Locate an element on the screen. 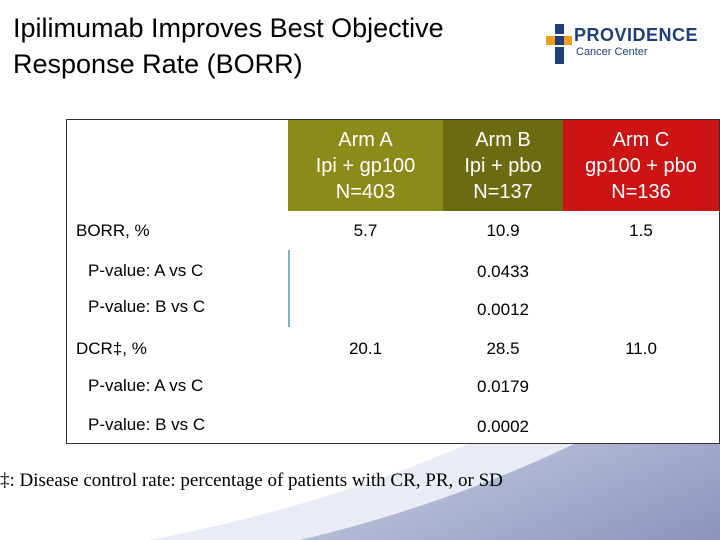  providence-logo: PROVIDENCE Cancer Center is located at coordinates (631, 44).